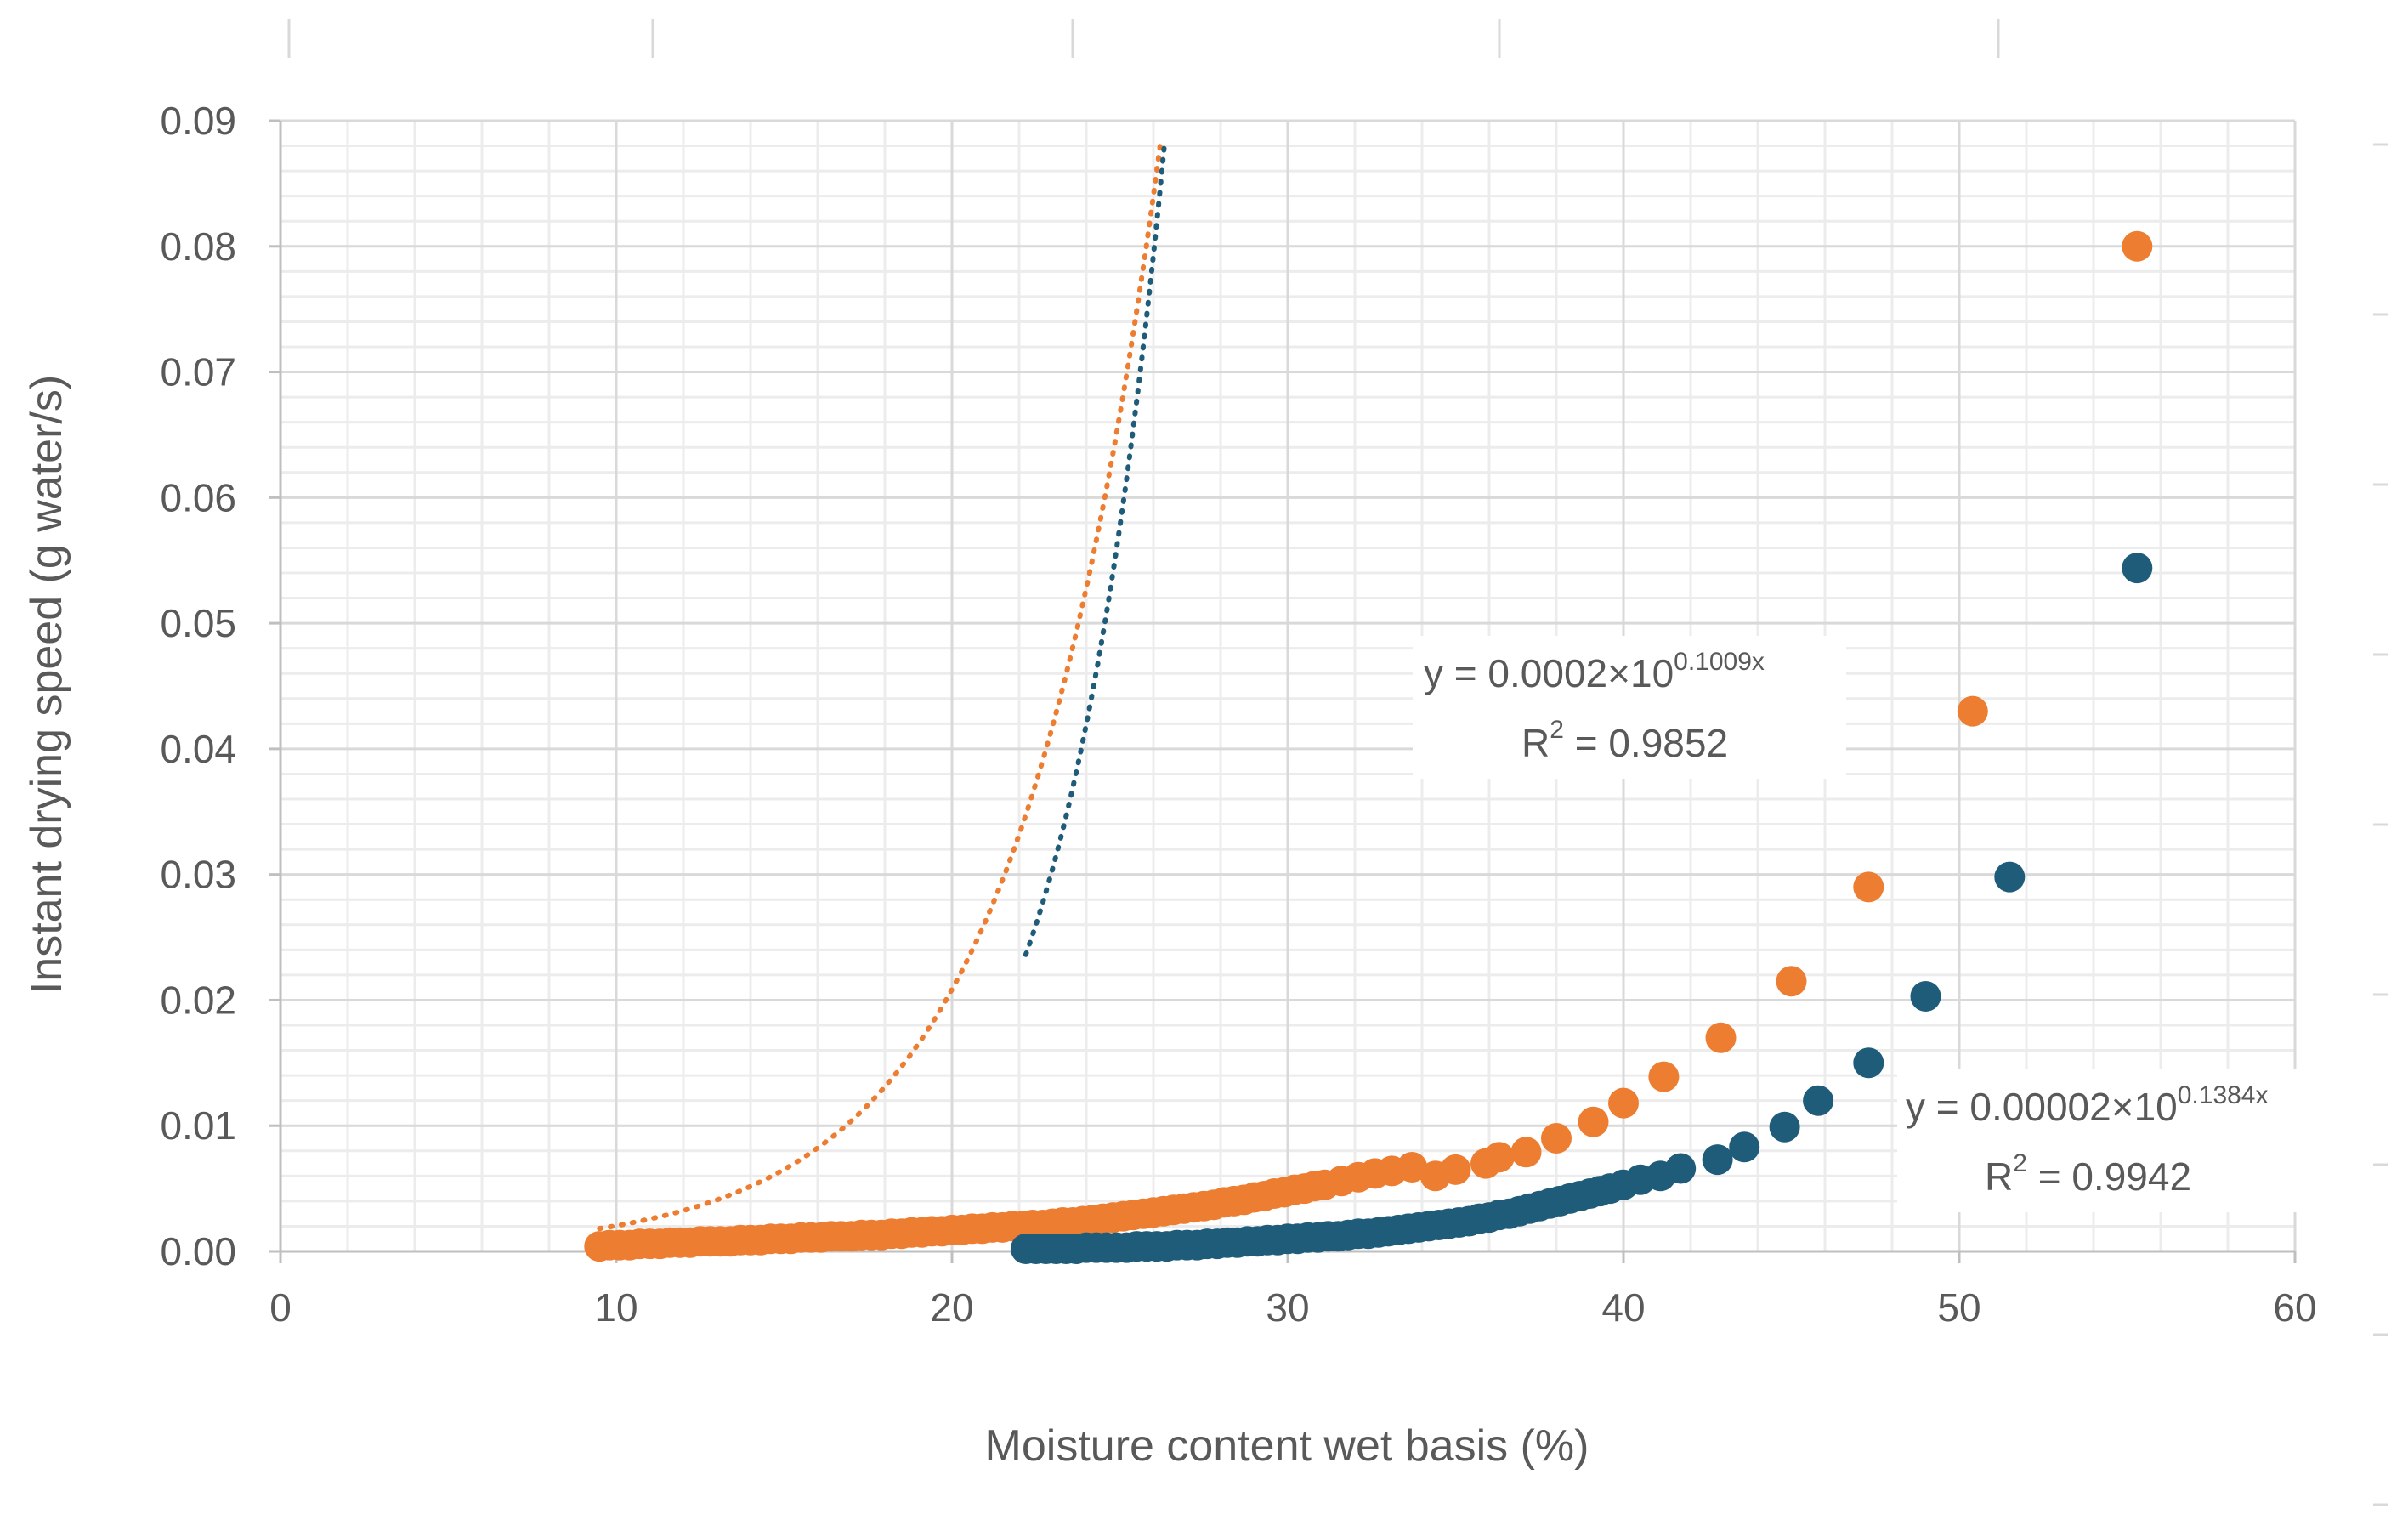 This screenshot has width=2408, height=1537. I want to click on y-tick-label: 0.01, so click(198, 1125).